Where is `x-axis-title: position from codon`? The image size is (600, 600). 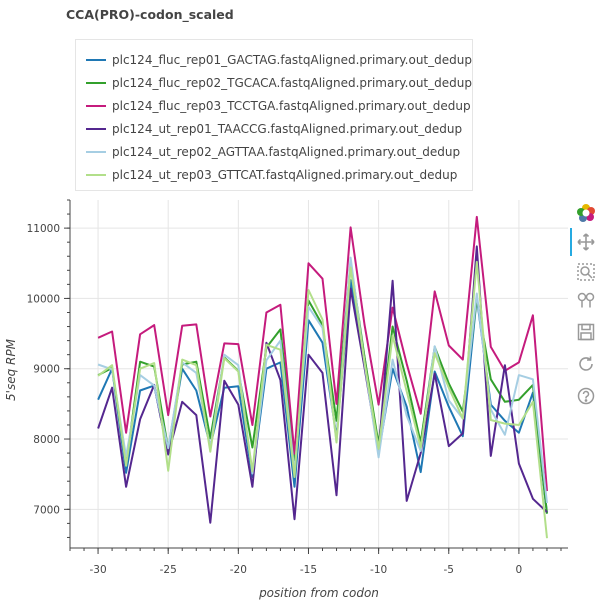 x-axis-title: position from codon is located at coordinates (318, 593).